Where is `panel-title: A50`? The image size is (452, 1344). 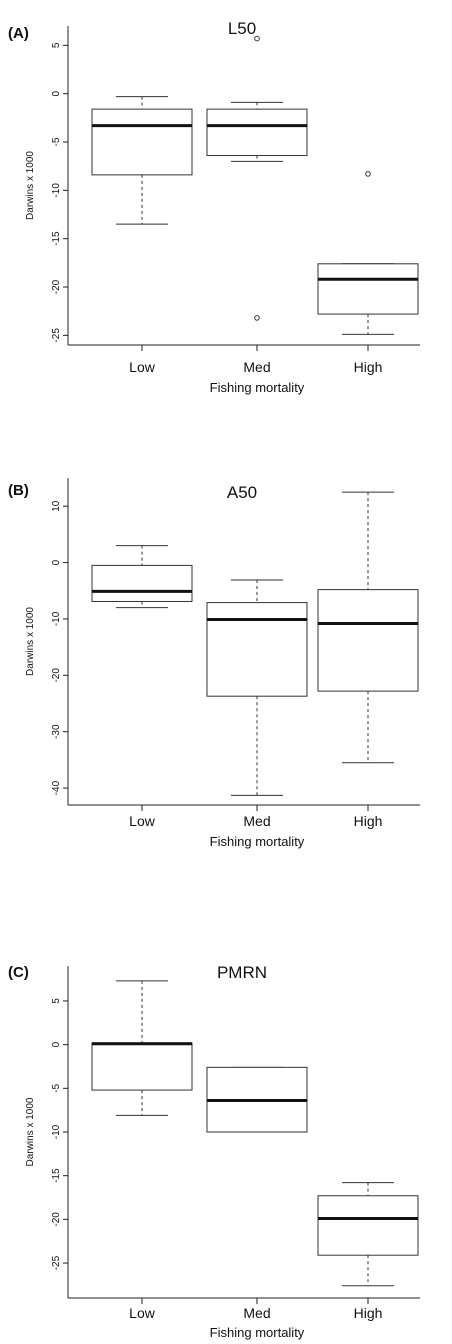 panel-title: A50 is located at coordinates (242, 492).